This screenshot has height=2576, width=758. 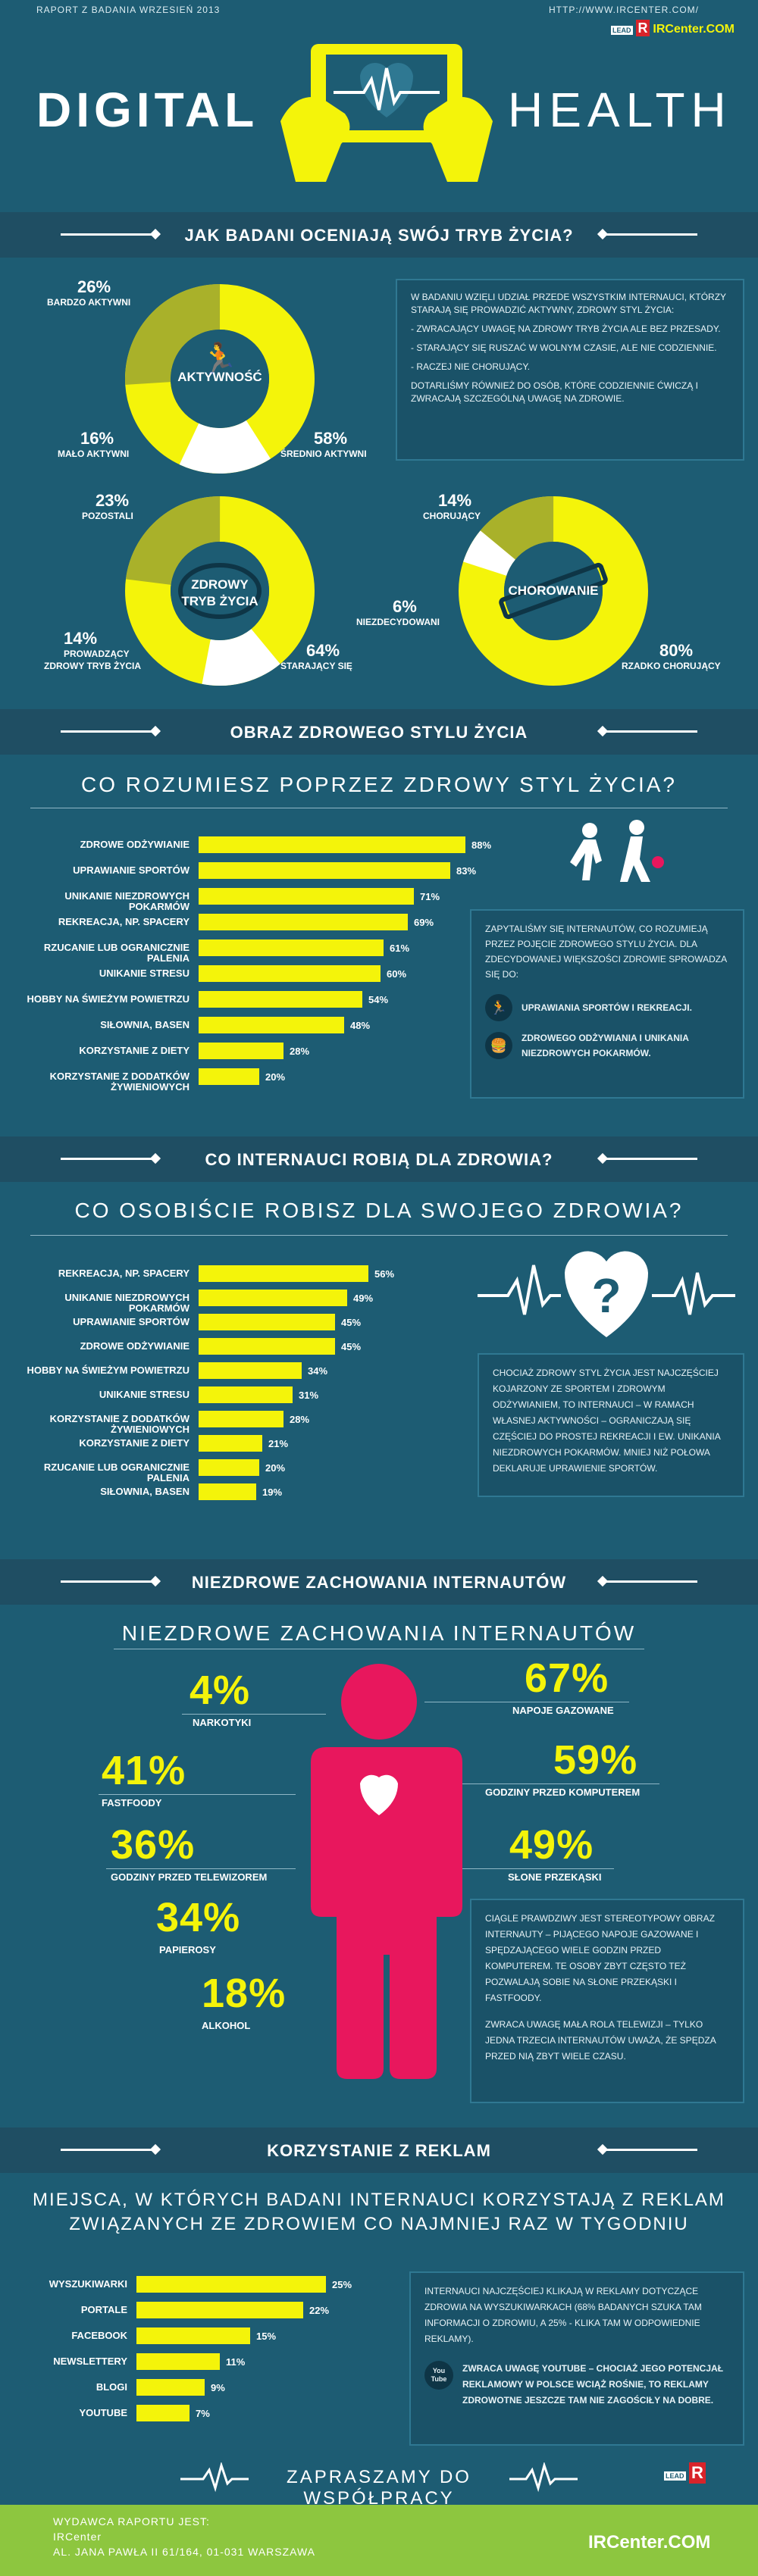 I want to click on healthy-lifestyle-donut-chart, so click(x=220, y=591).